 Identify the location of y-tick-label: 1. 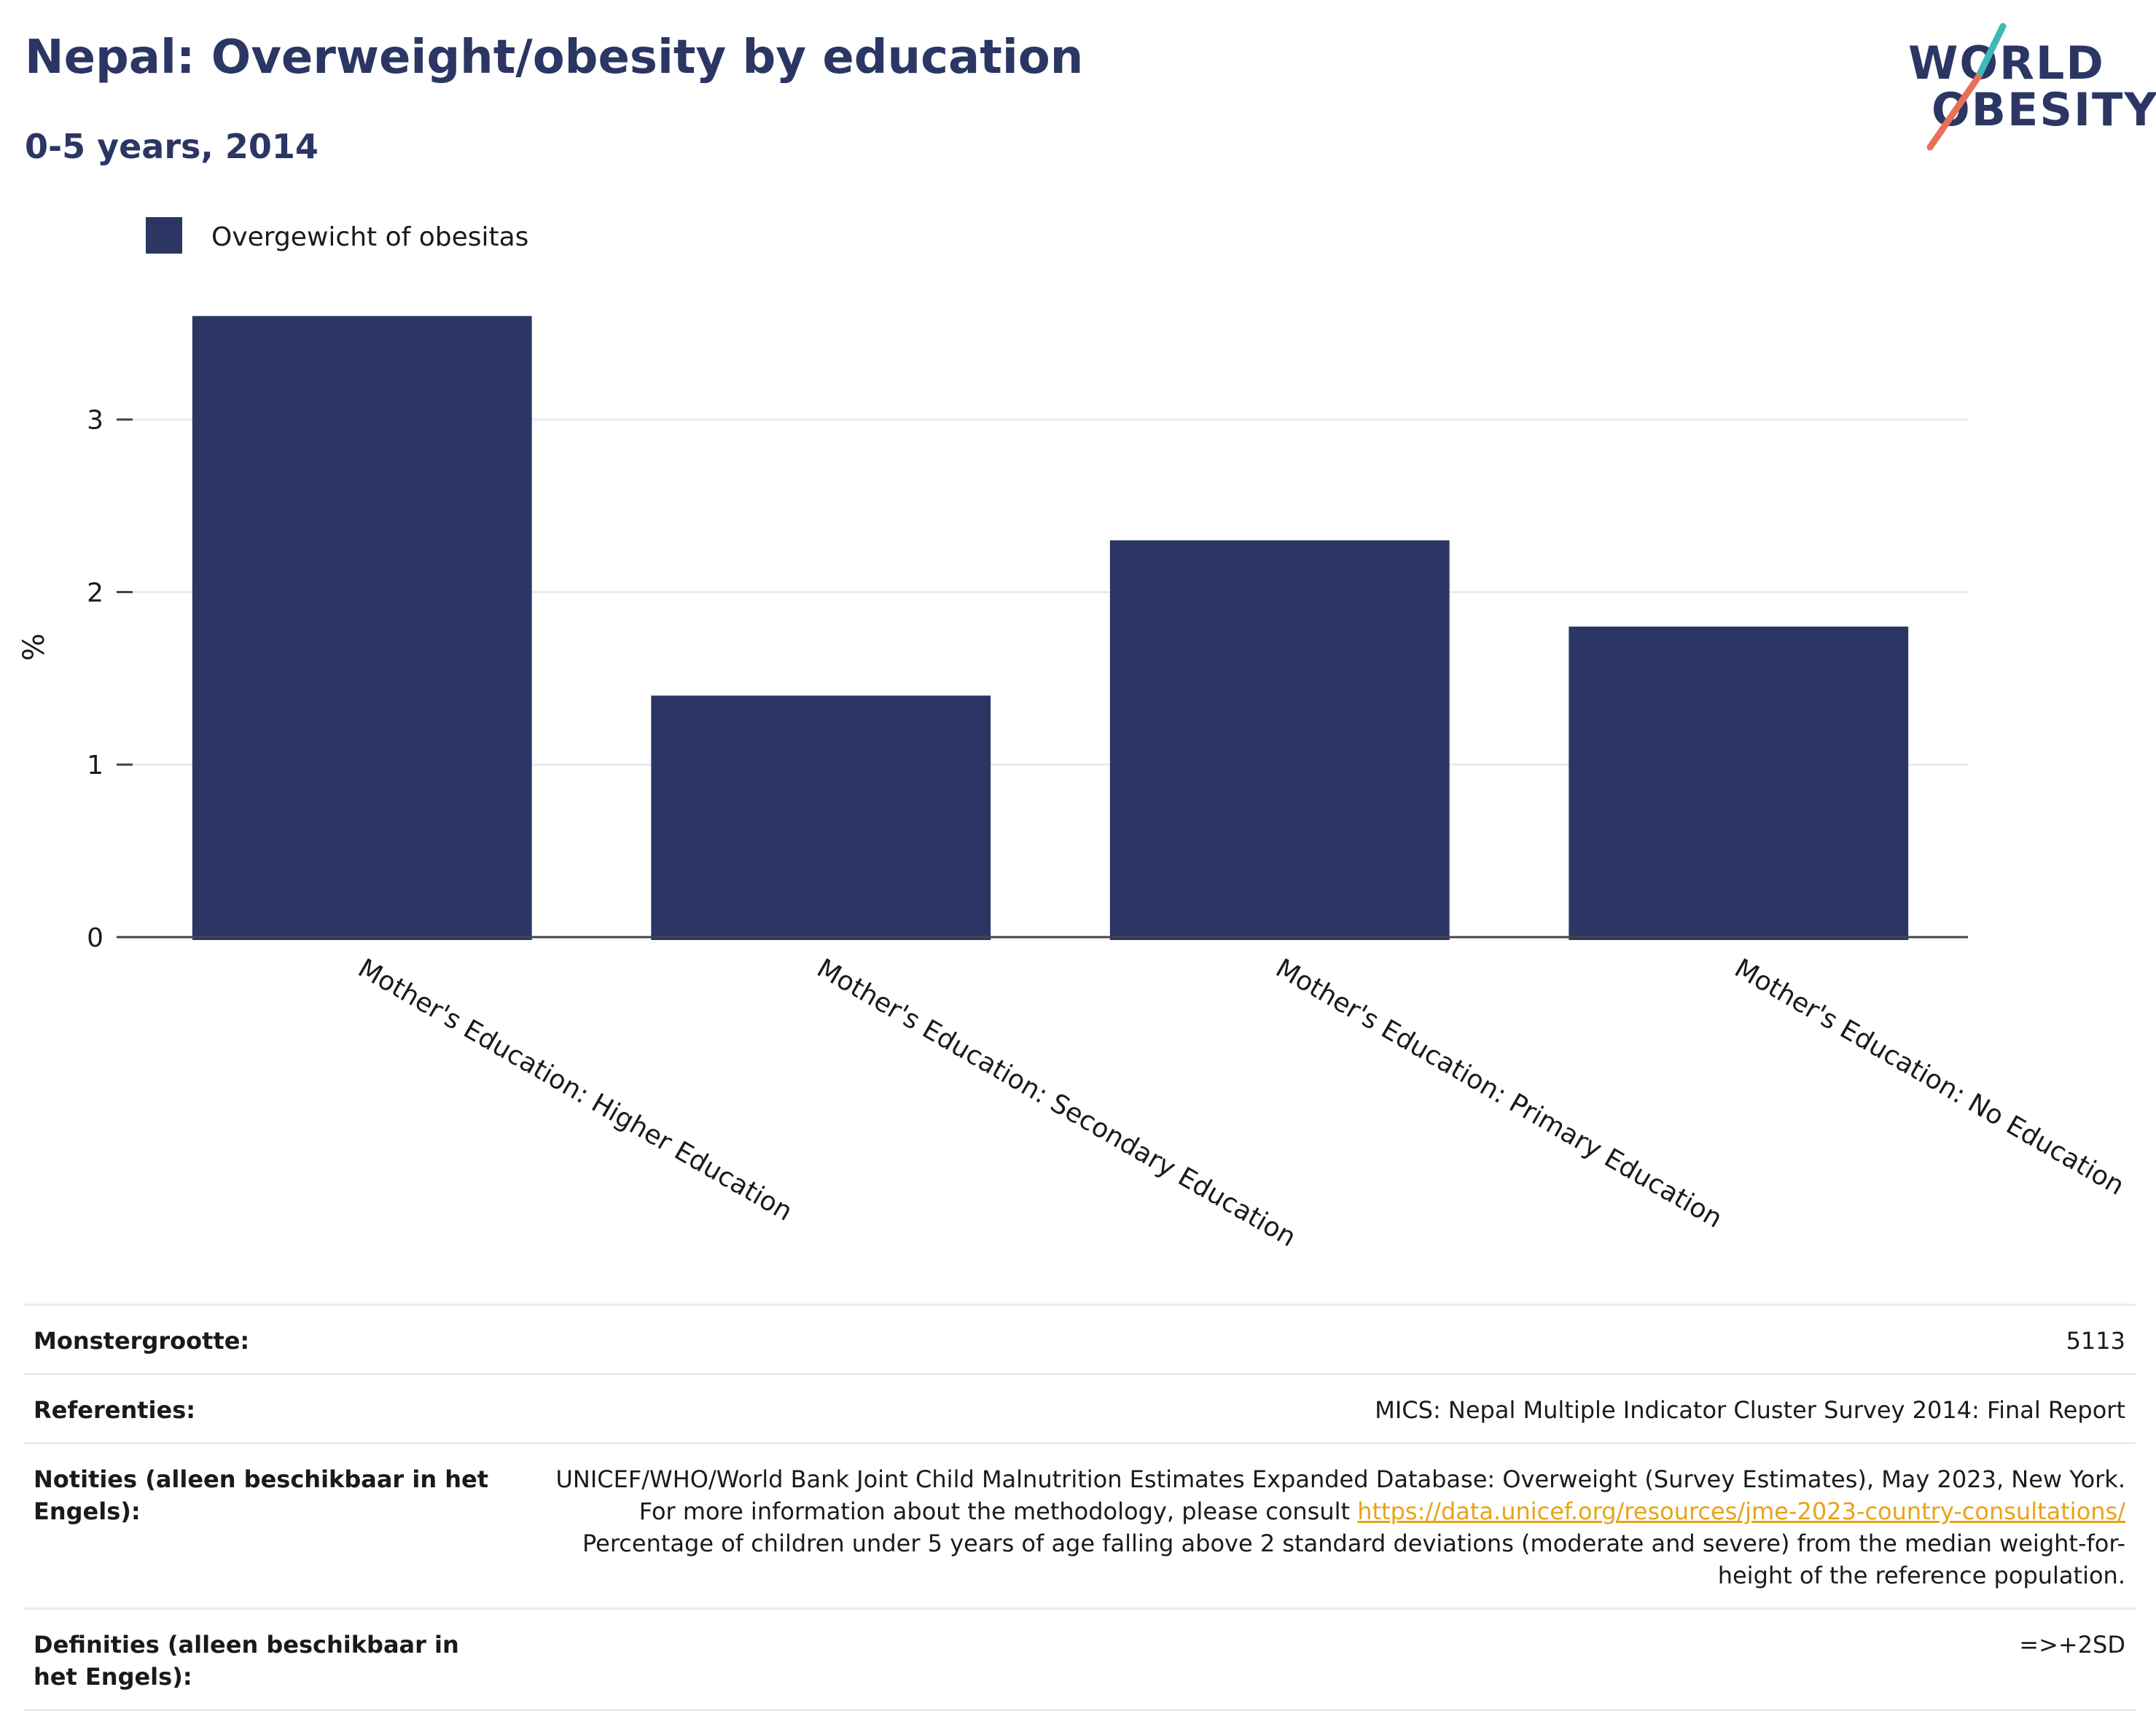
(95, 765).